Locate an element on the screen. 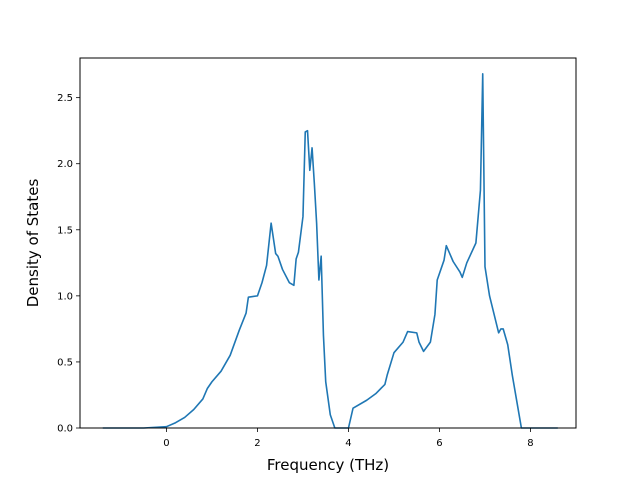 This screenshot has height=480, width=640. y-tick-label: 1.5 is located at coordinates (65, 230).